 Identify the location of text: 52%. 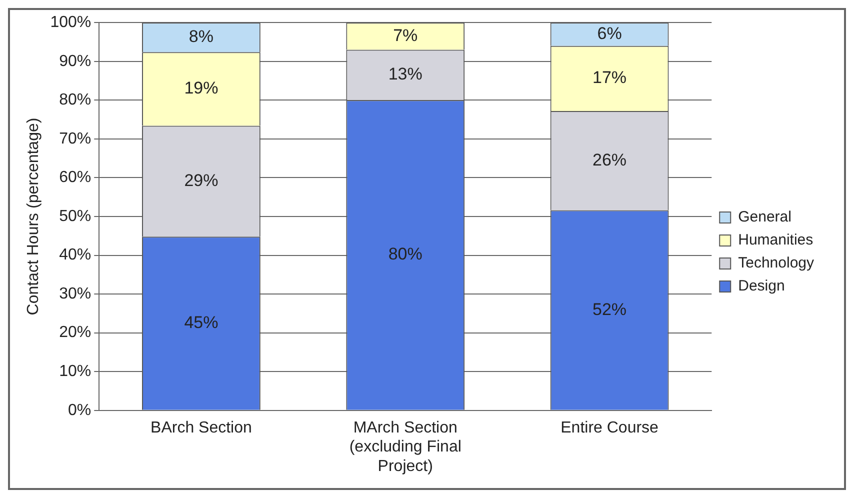
(609, 309).